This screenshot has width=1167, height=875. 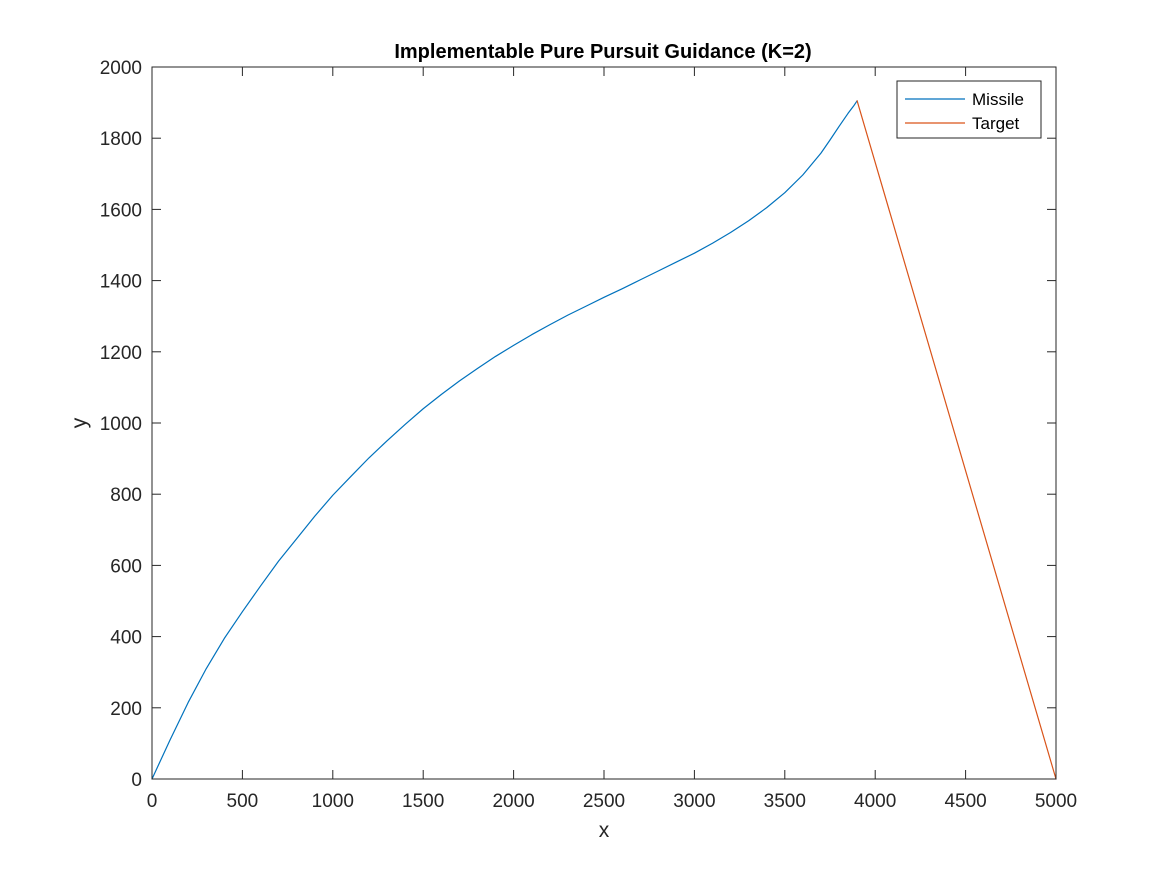 What do you see at coordinates (604, 830) in the screenshot?
I see `x-axis-label: x` at bounding box center [604, 830].